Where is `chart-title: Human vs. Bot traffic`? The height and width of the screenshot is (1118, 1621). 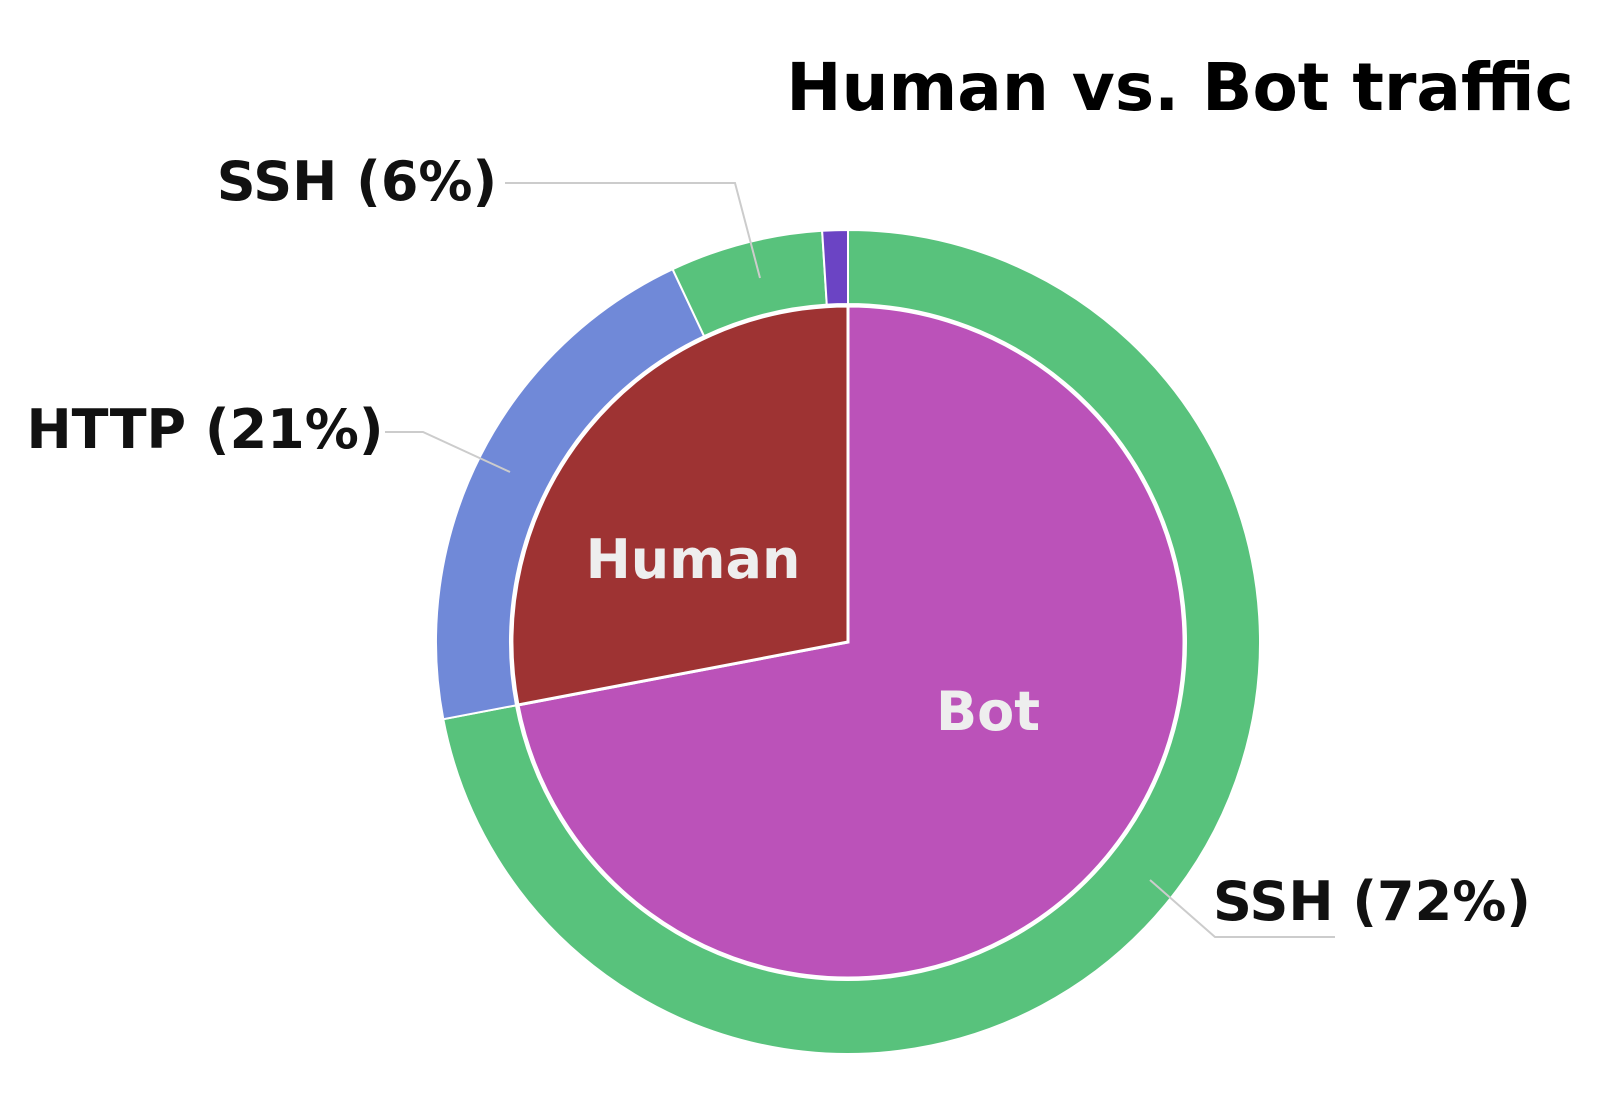 chart-title: Human vs. Bot traffic is located at coordinates (1179, 87).